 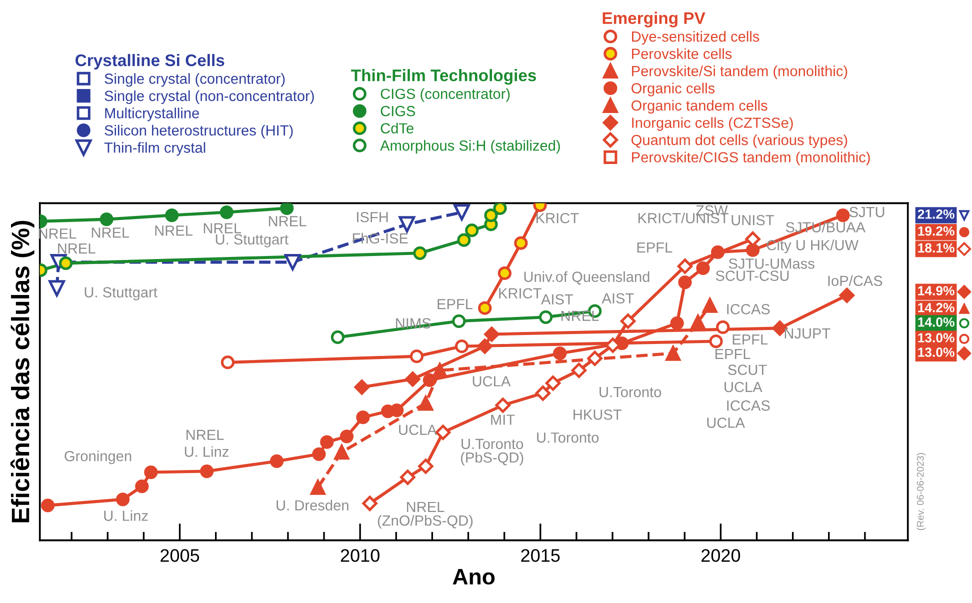 I want to click on x-tick-label: 2020, so click(x=721, y=555).